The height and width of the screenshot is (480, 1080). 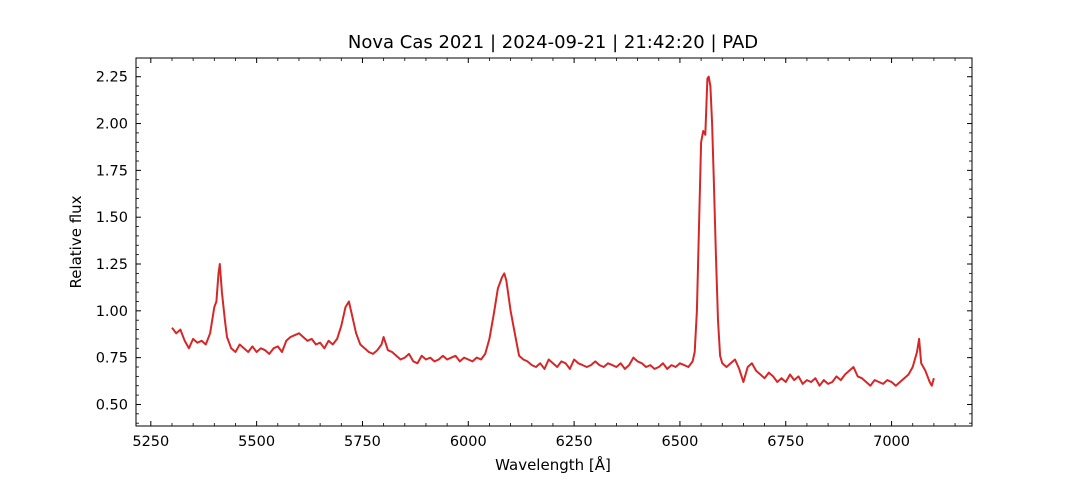 I want to click on y-tick-label: 1.25, so click(x=112, y=265).